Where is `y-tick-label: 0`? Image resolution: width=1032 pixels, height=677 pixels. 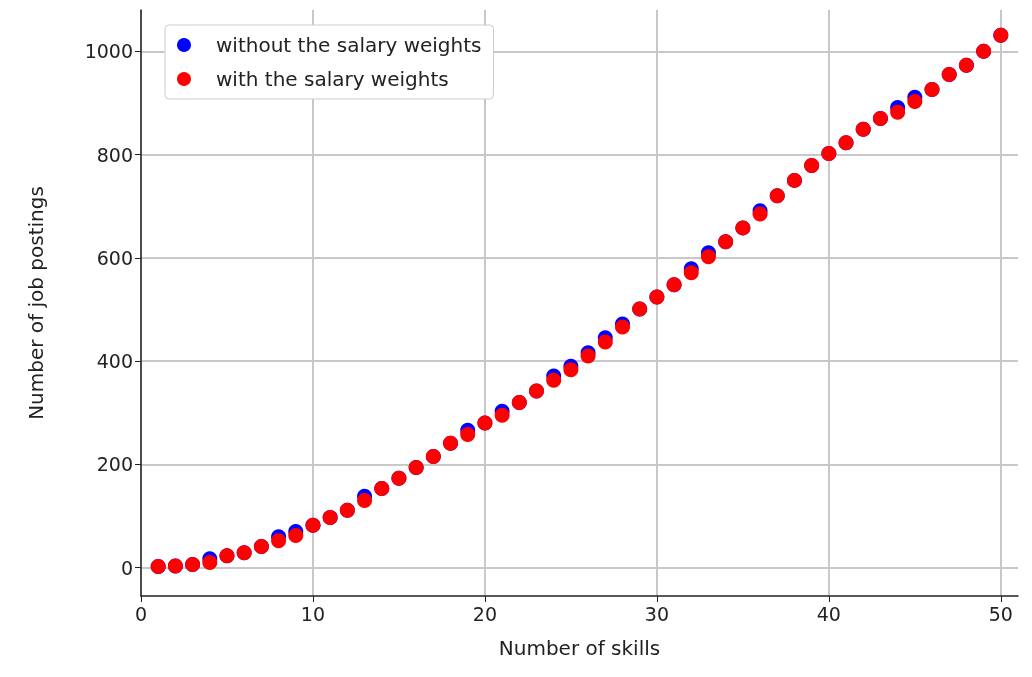
y-tick-label: 0 is located at coordinates (126, 567).